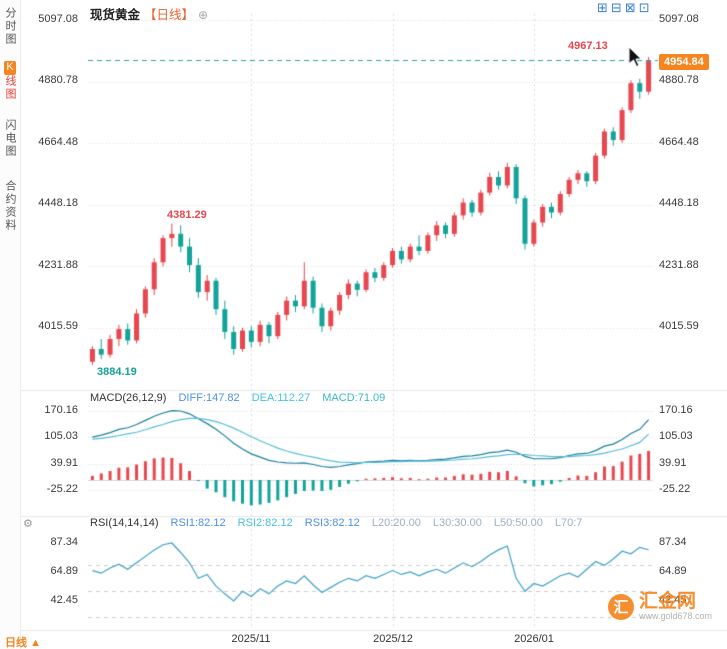 This screenshot has height=649, width=727. What do you see at coordinates (128, 398) in the screenshot?
I see `macd-indicator-name: MACD(26,12,9)` at bounding box center [128, 398].